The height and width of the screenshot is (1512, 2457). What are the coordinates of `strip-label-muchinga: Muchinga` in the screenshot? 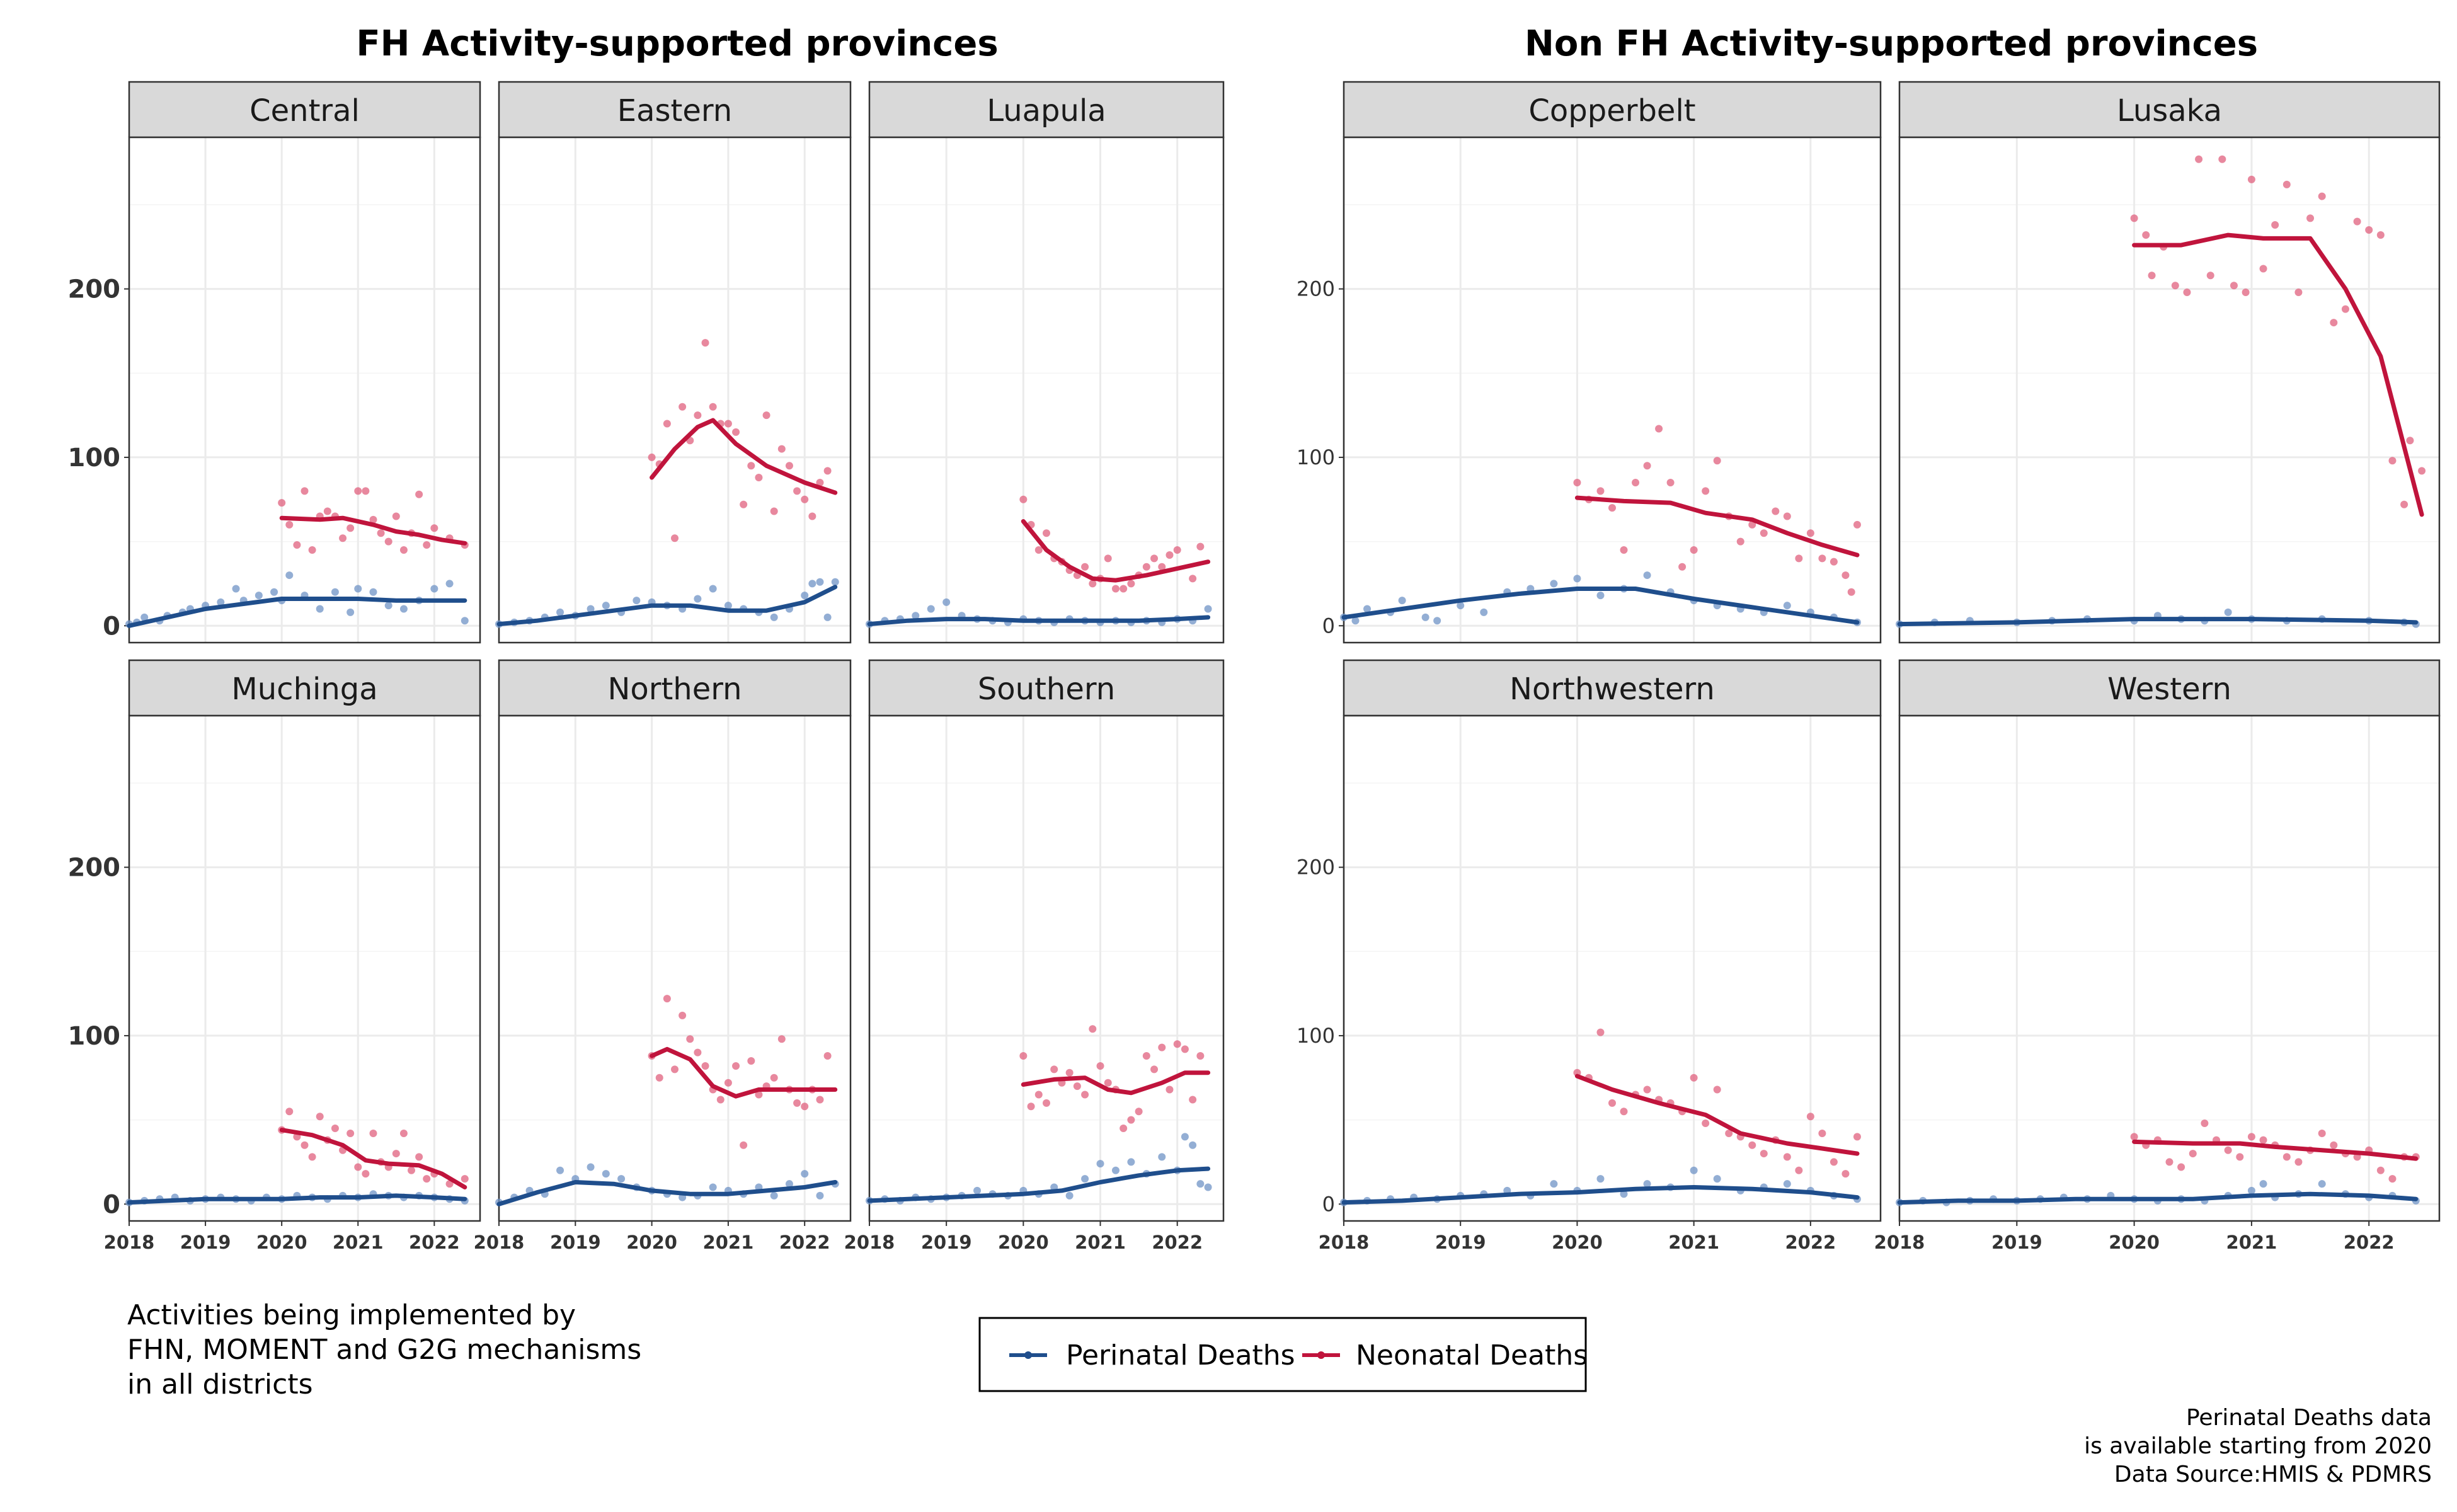 It's located at (304, 689).